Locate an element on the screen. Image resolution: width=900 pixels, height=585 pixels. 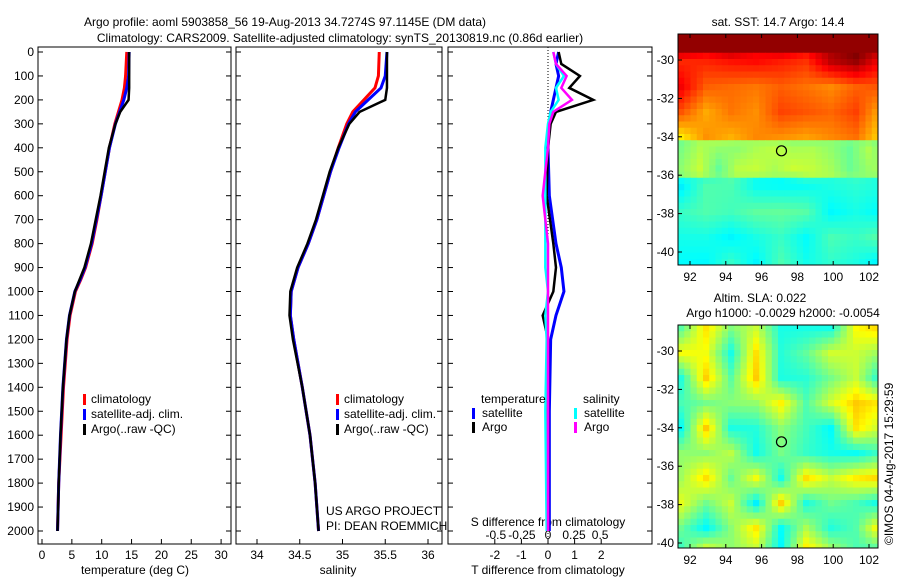
sla-map-ytick-label: -40 is located at coordinates (666, 543).